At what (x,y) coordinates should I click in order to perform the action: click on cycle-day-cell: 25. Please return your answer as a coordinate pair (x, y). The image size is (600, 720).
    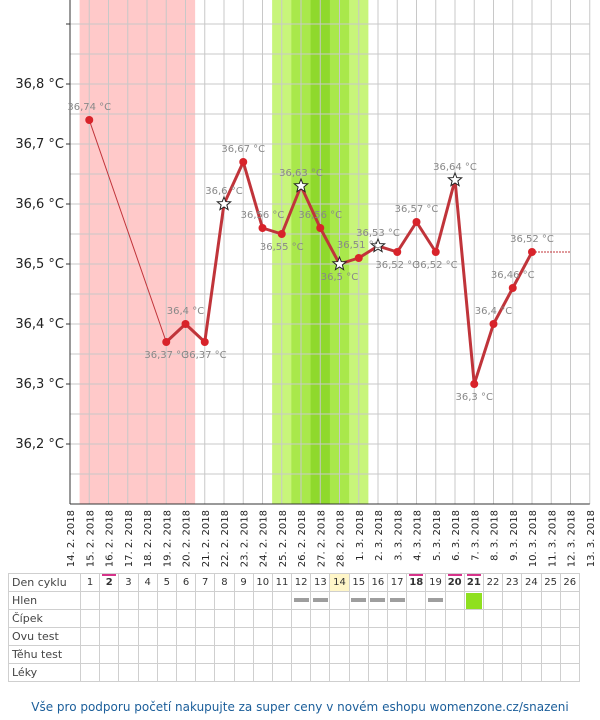
    Looking at the image, I should click on (550, 582).